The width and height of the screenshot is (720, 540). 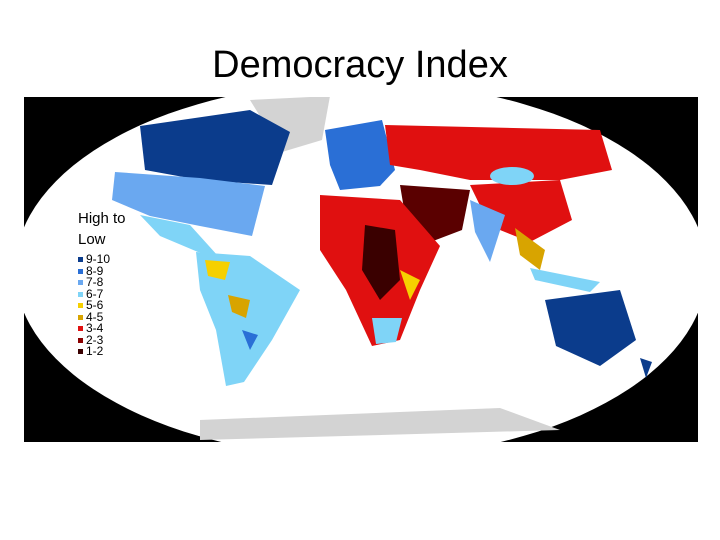 I want to click on legend-label: 1-2, so click(x=95, y=351).